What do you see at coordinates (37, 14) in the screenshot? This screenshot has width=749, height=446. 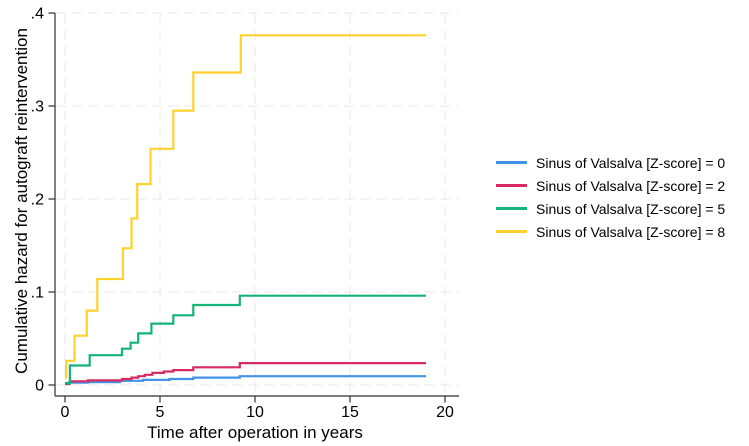 I see `y-tick-label: .4` at bounding box center [37, 14].